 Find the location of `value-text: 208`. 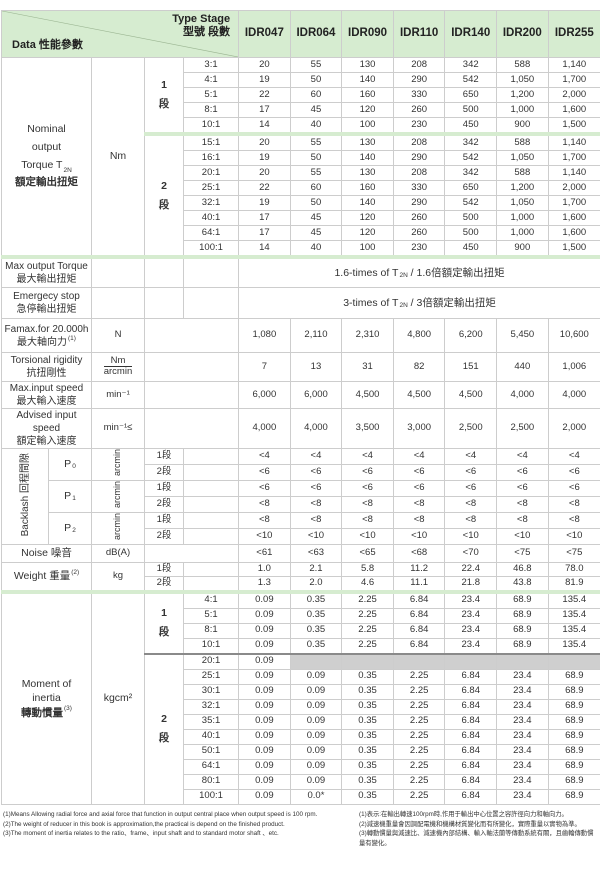

value-text: 208 is located at coordinates (419, 64).